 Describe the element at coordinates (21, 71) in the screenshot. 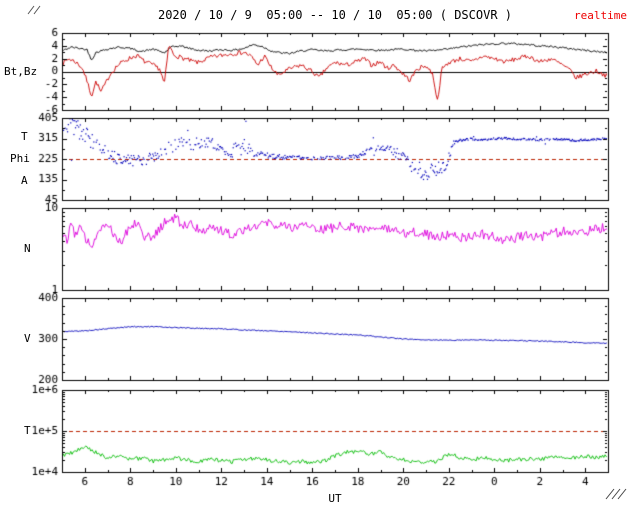

I see `ylabel-bt-bz: Bt,Bz` at that location.